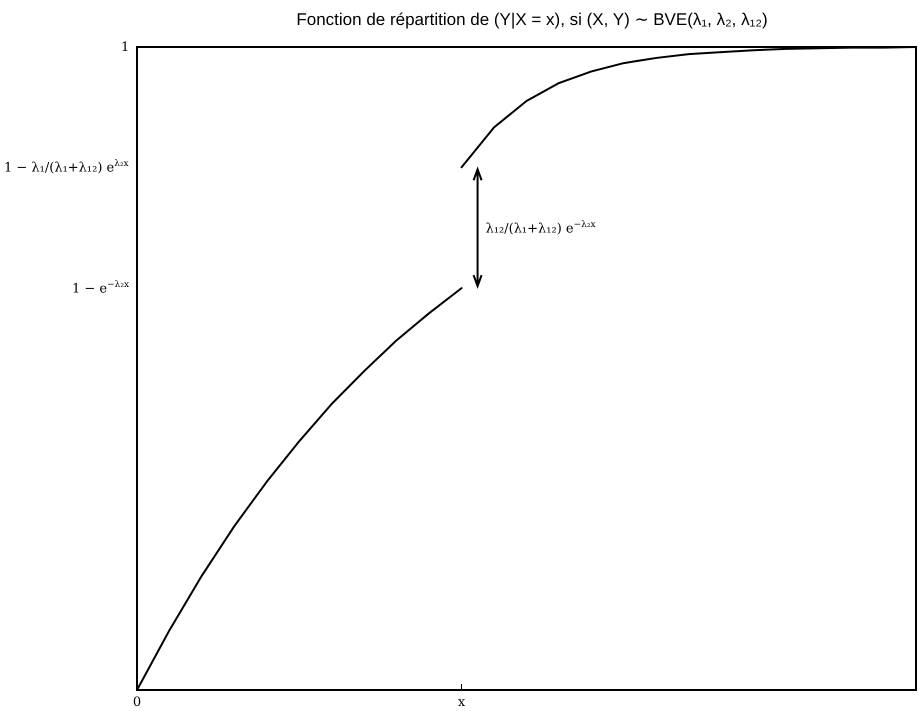 The image size is (919, 711). I want to click on chart-title: Fonction de répartition de (Y|X = x), si (X, Y) ∼ BVE(λ₁, λ₂, λ₁₂), so click(532, 19).